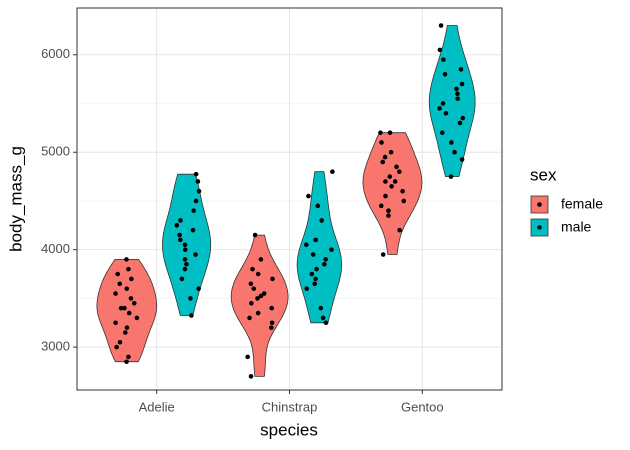 The width and height of the screenshot is (630, 450). I want to click on legend-key-point, so click(539, 227).